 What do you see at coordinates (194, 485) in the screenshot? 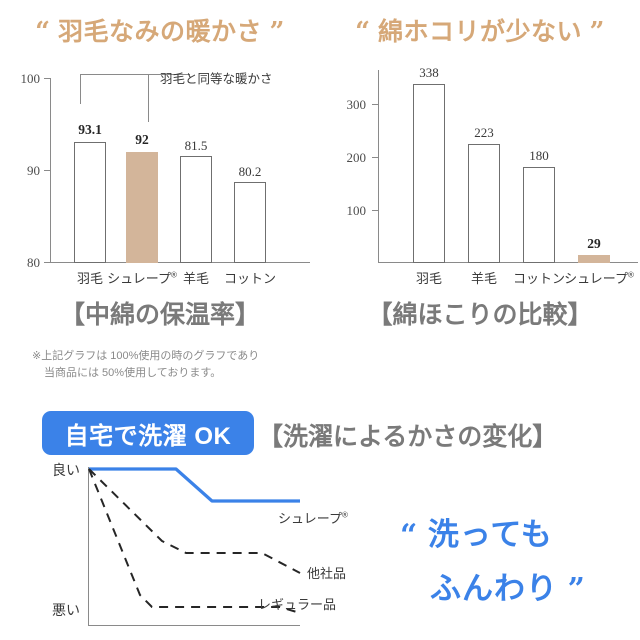
I see `series-line-shrape` at bounding box center [194, 485].